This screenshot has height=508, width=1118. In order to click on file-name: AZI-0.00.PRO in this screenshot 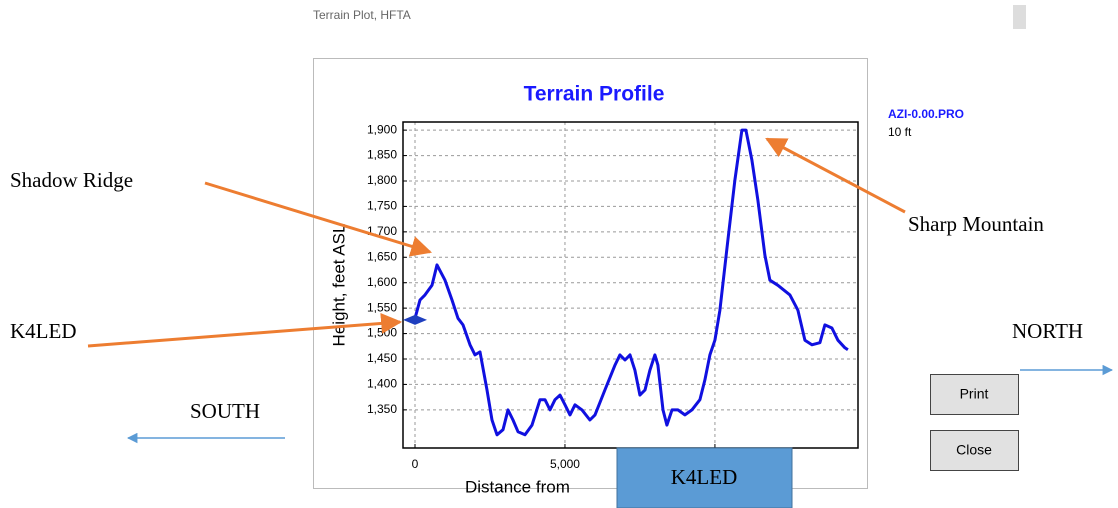, I will do `click(926, 114)`.